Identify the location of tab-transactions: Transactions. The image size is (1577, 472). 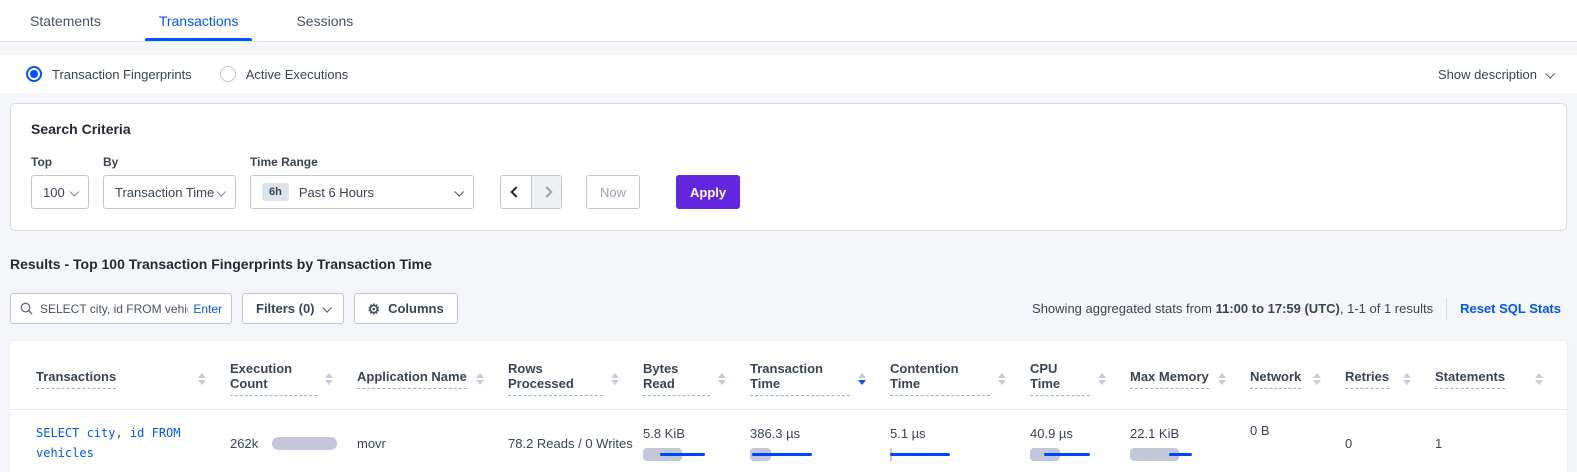
(198, 20).